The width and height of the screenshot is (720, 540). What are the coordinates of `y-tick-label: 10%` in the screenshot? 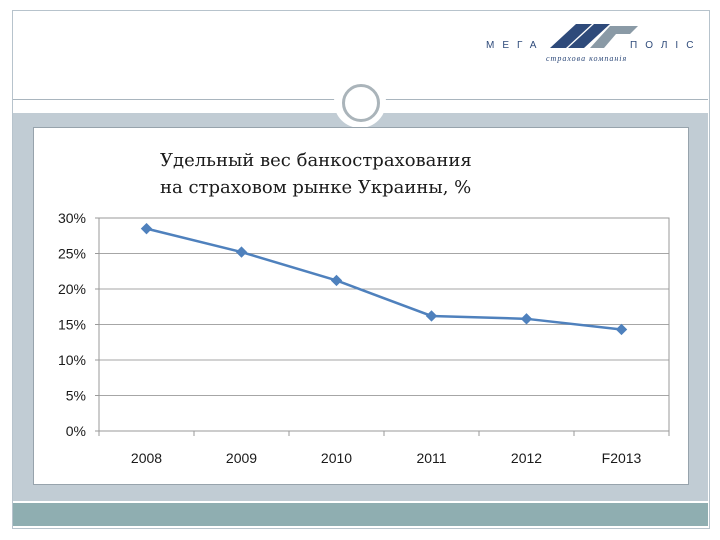 It's located at (72, 360).